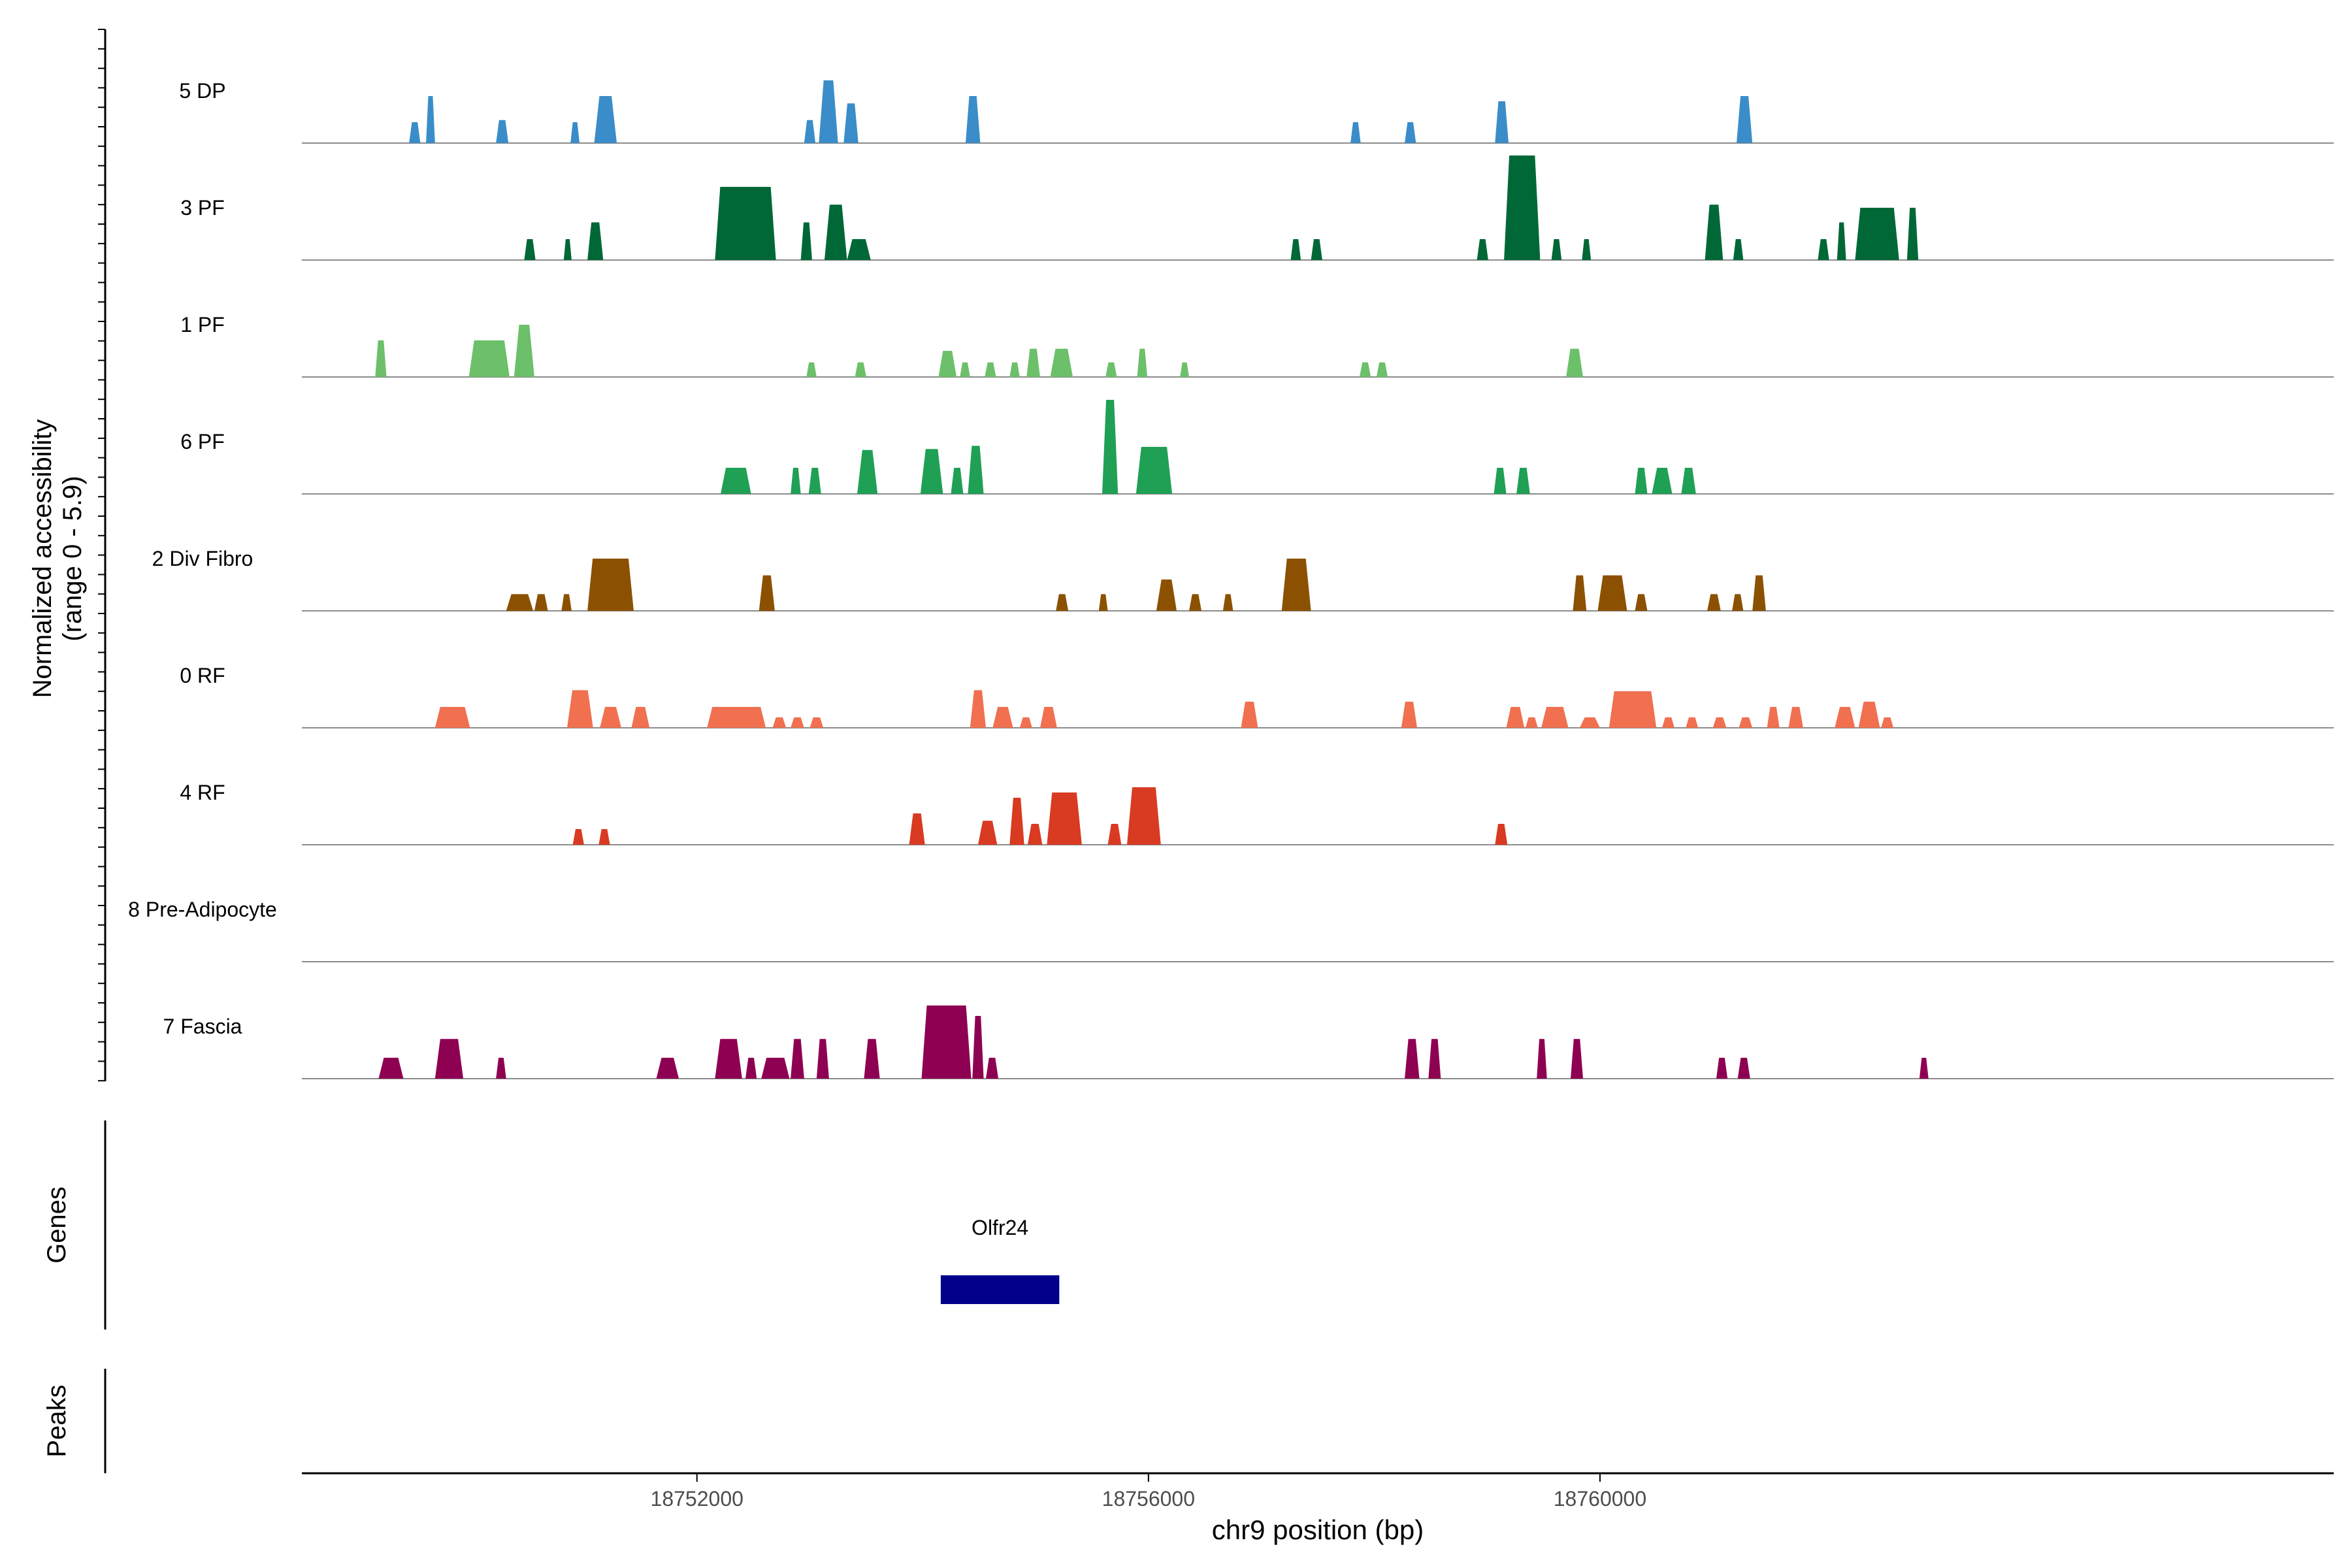  I want to click on track-0-rf: 0 RF, so click(1257, 696).